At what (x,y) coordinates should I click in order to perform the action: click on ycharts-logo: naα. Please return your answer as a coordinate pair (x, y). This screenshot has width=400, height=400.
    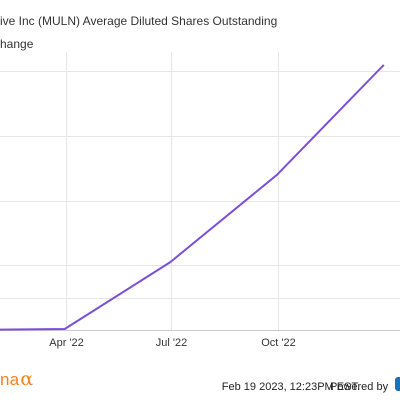
    Looking at the image, I should click on (16, 379).